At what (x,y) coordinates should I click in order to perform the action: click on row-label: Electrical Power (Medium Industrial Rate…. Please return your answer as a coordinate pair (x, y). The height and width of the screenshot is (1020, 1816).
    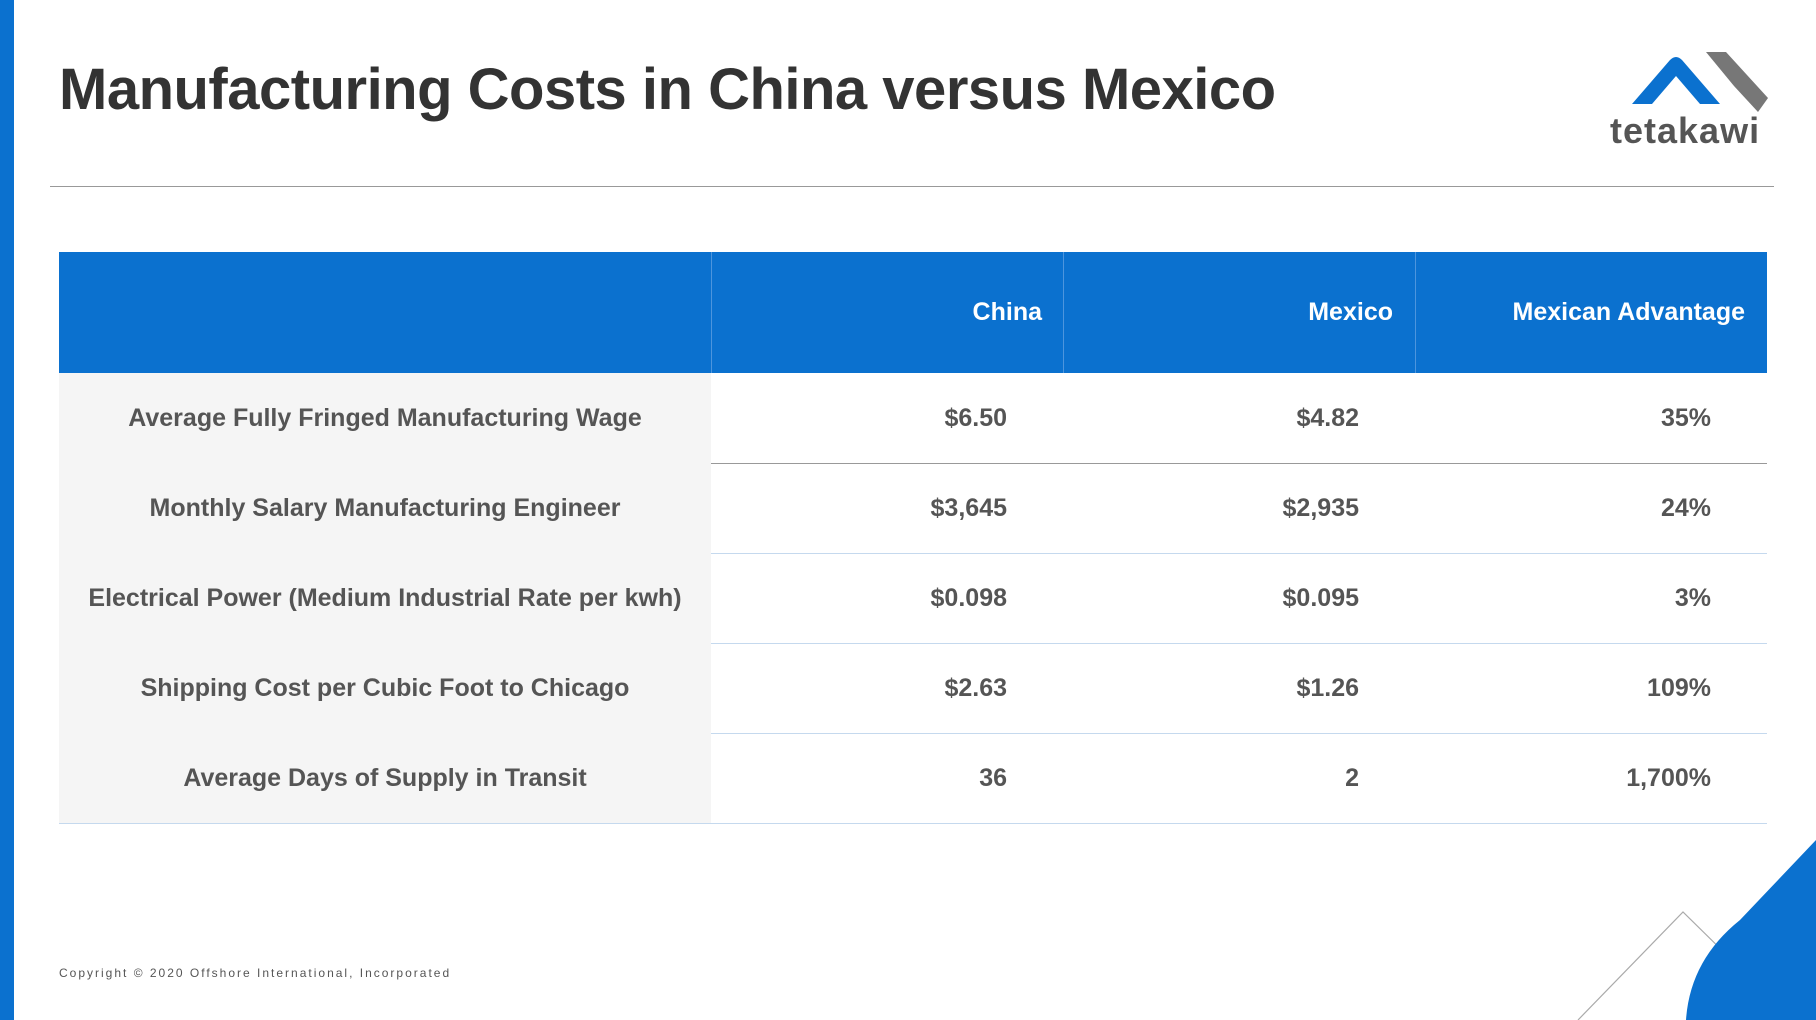
    Looking at the image, I should click on (385, 598).